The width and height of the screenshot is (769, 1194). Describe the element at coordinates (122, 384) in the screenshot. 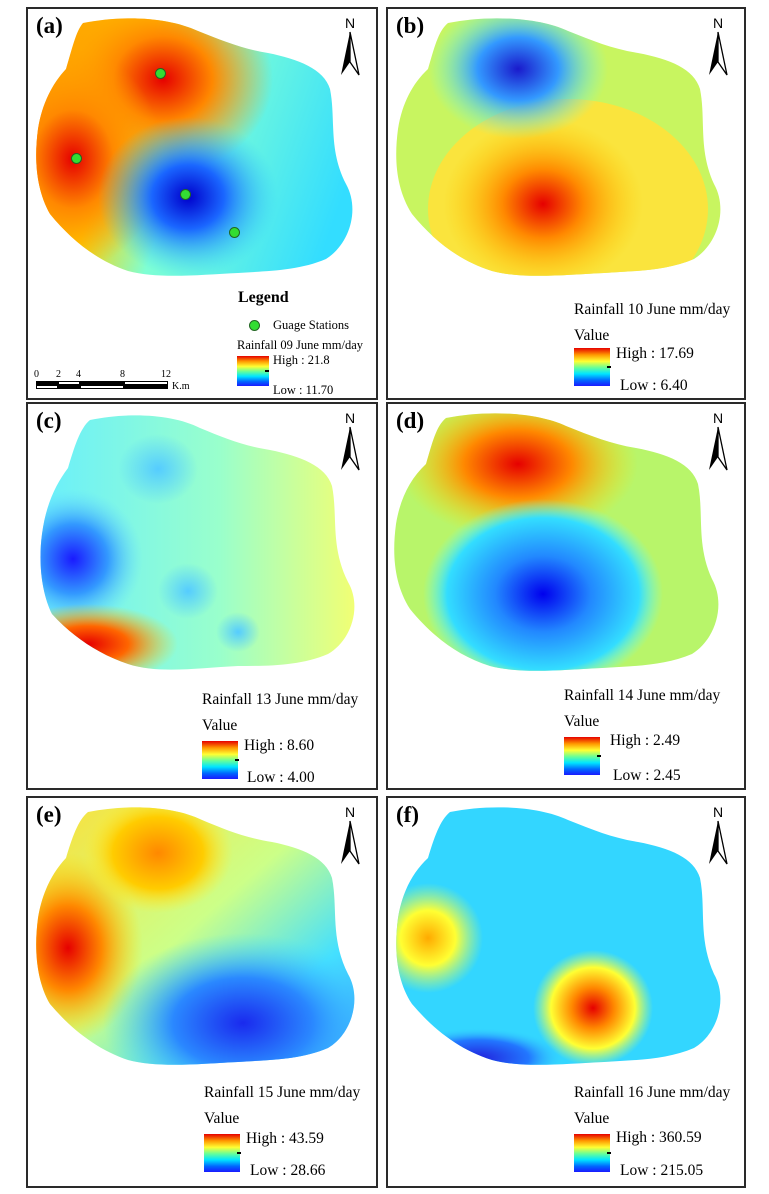

I see `scale-bar: 0 2 4 8 12 K.m` at that location.